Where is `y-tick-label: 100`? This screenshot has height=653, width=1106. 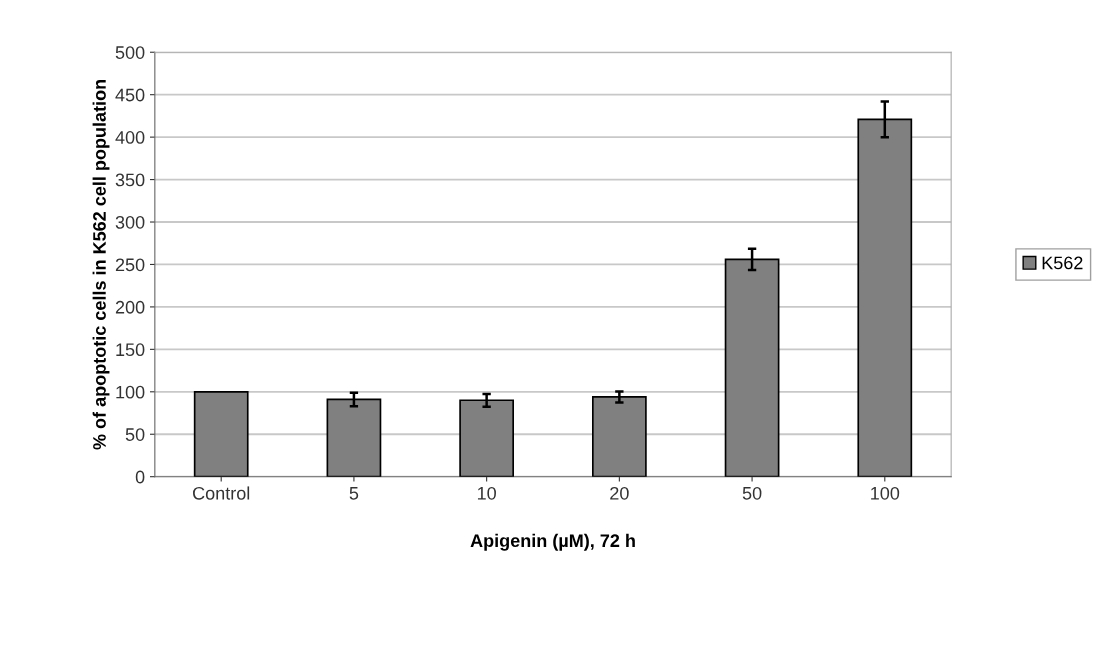 y-tick-label: 100 is located at coordinates (130, 392).